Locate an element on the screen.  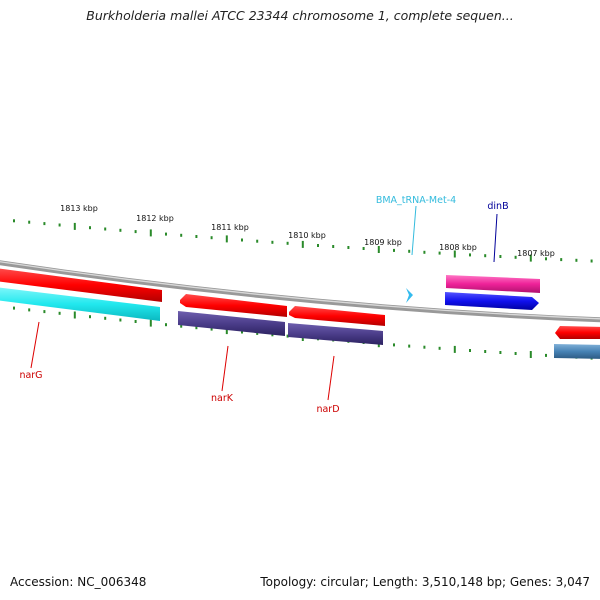
scale-ticks-upper is located at coordinates (303, 241).